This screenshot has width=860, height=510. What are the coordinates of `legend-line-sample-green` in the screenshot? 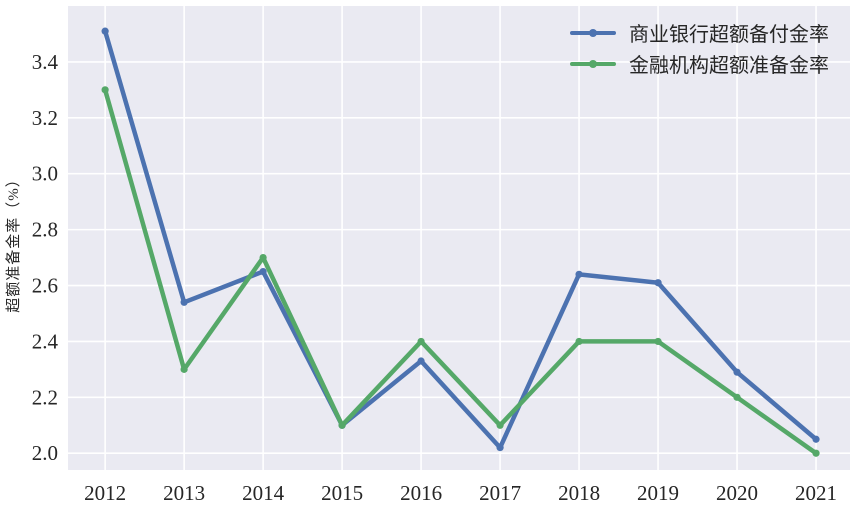 It's located at (593, 63).